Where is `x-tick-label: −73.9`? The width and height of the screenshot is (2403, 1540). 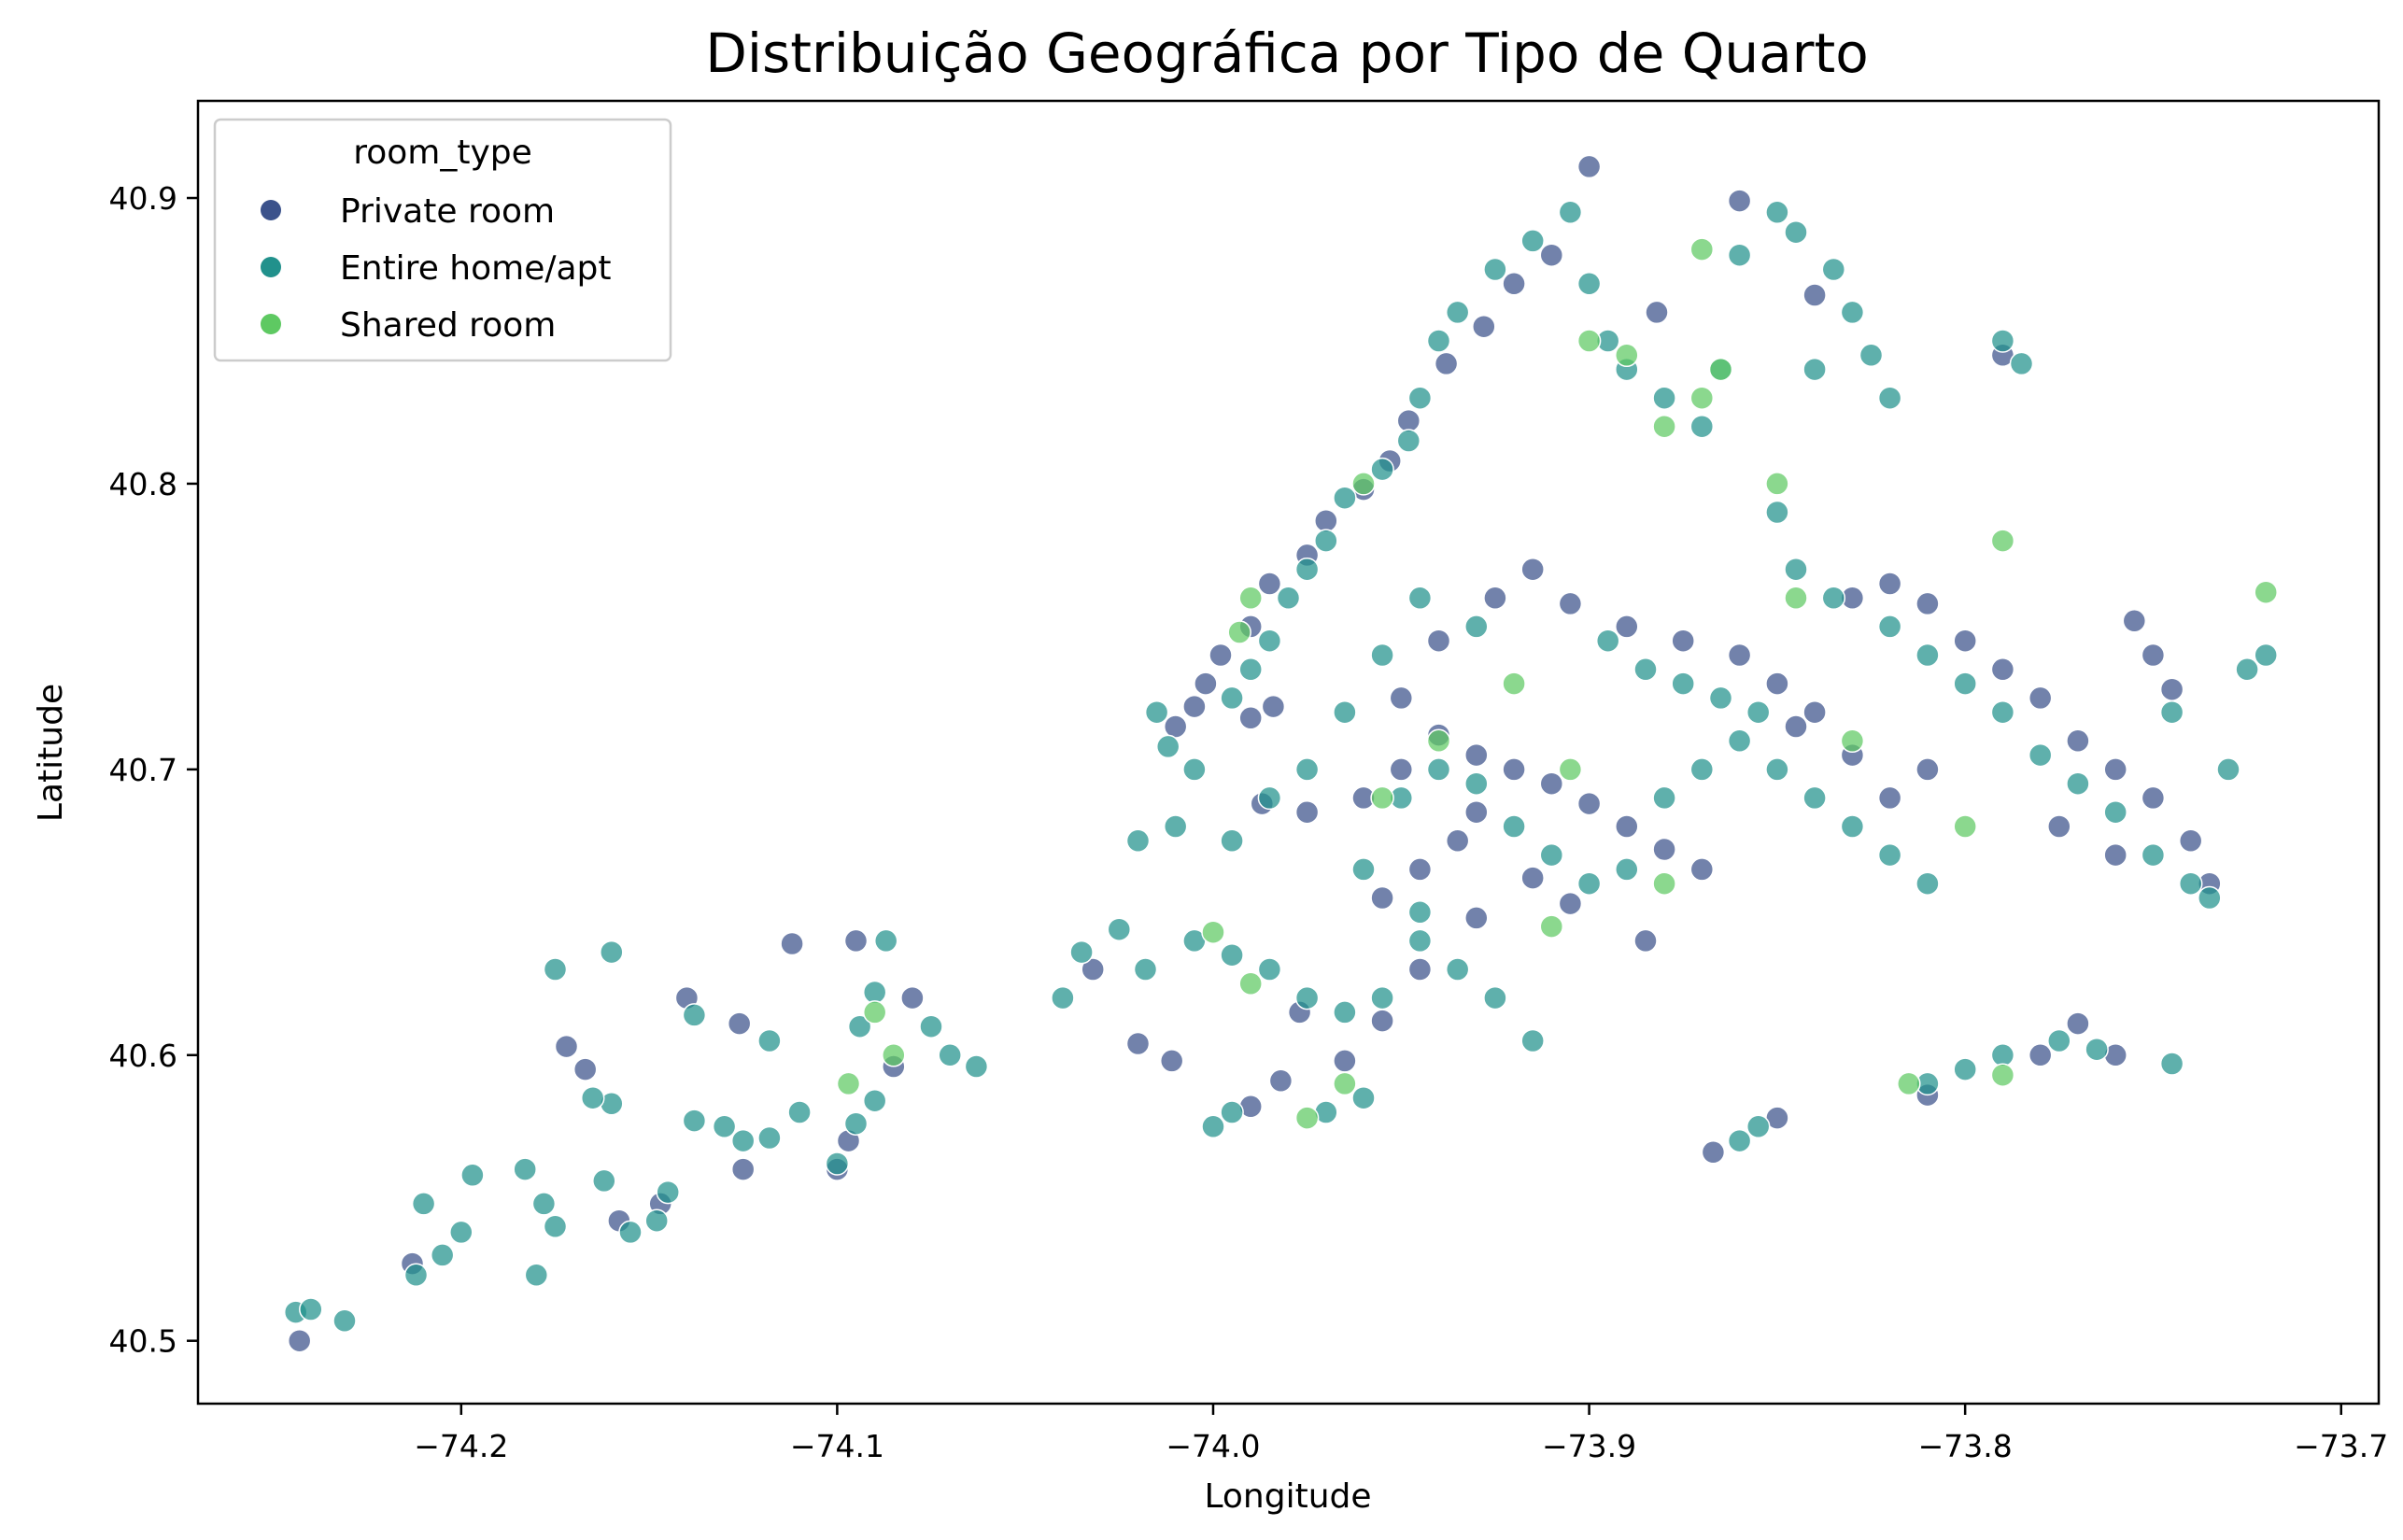 x-tick-label: −73.9 is located at coordinates (1589, 1446).